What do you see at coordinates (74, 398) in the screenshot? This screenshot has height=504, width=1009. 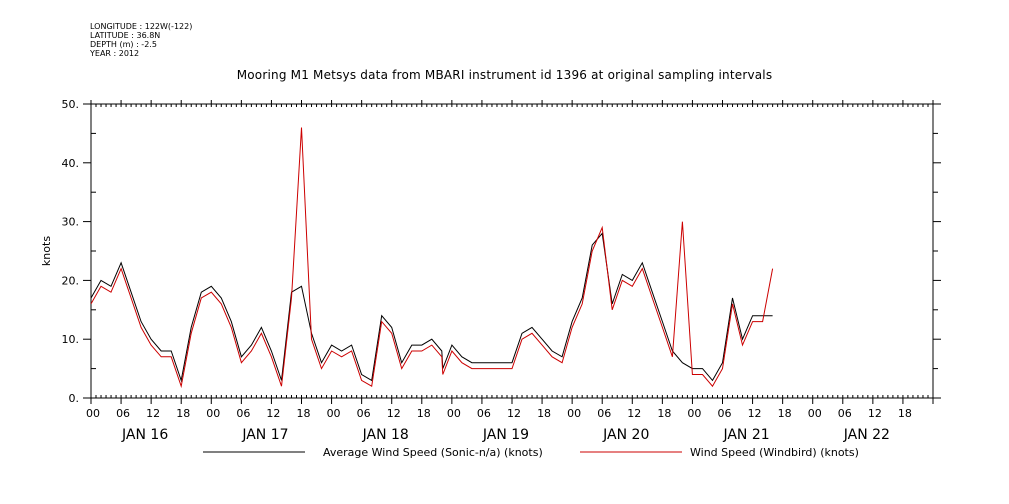 I see `y-tick-label: 0.` at bounding box center [74, 398].